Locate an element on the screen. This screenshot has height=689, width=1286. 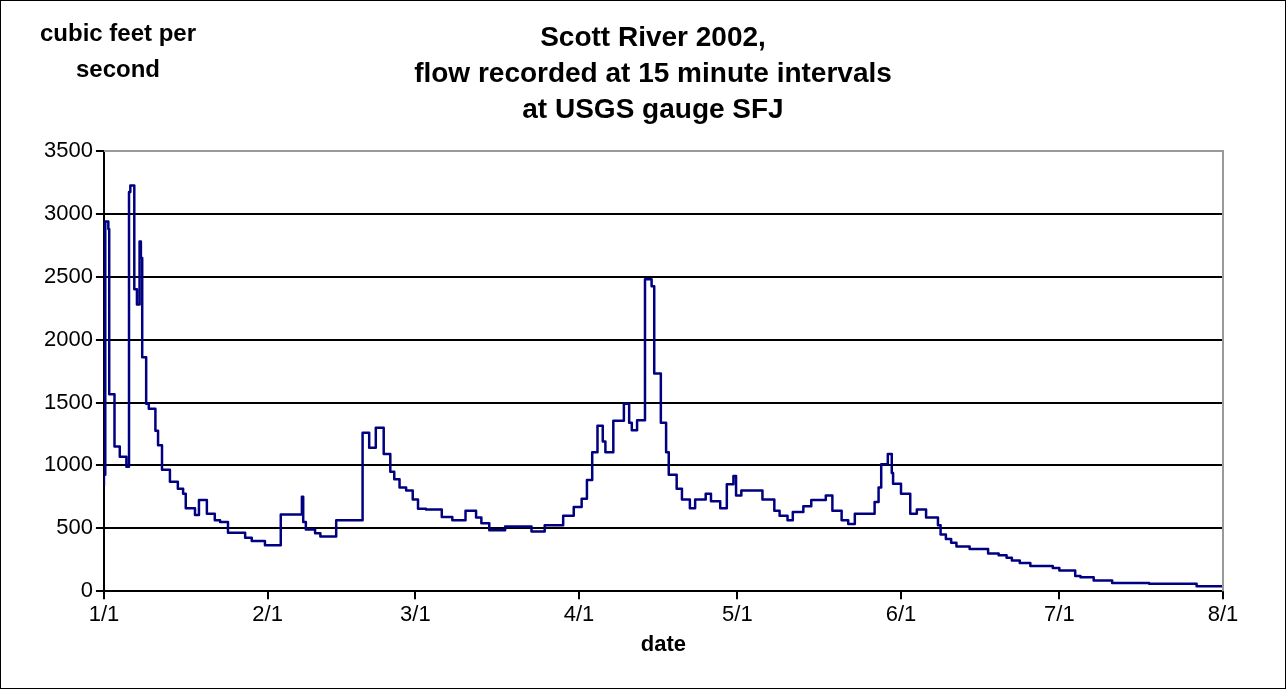
x-tick-label: 5/1 is located at coordinates (737, 614).